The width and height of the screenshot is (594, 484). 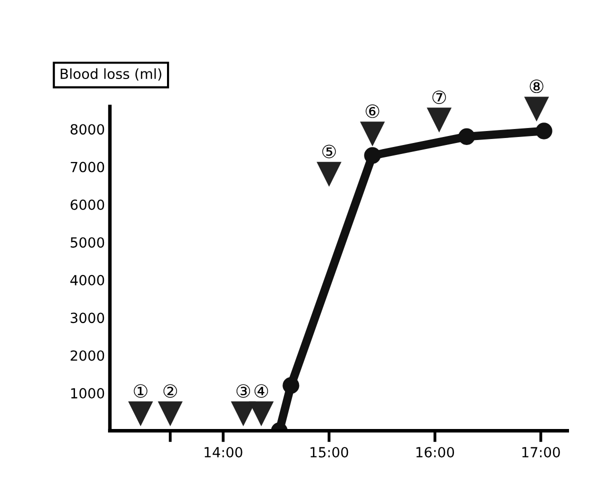 I want to click on x-tick-label: 17:00, so click(x=541, y=452).